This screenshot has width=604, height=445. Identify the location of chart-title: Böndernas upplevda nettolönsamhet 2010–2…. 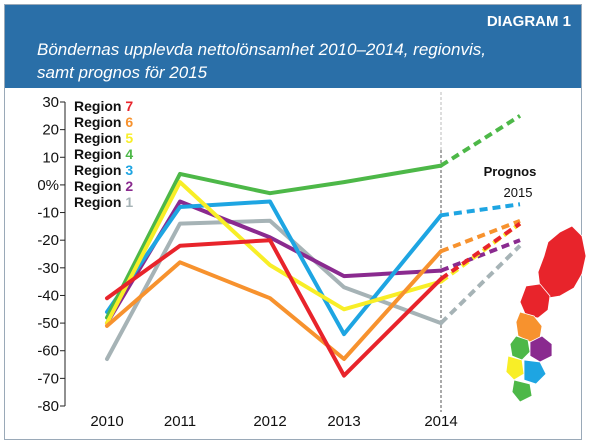
(307, 61).